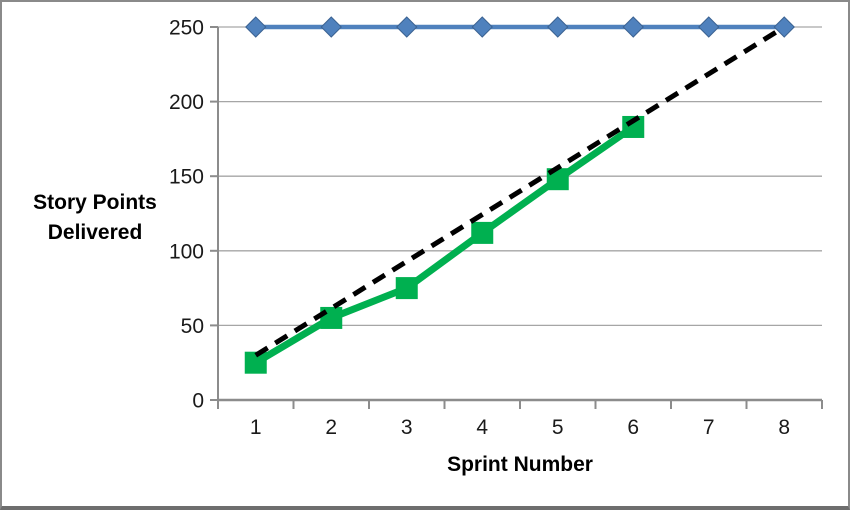 The image size is (850, 510). Describe the element at coordinates (558, 427) in the screenshot. I see `x-tick-label-5: 5` at that location.